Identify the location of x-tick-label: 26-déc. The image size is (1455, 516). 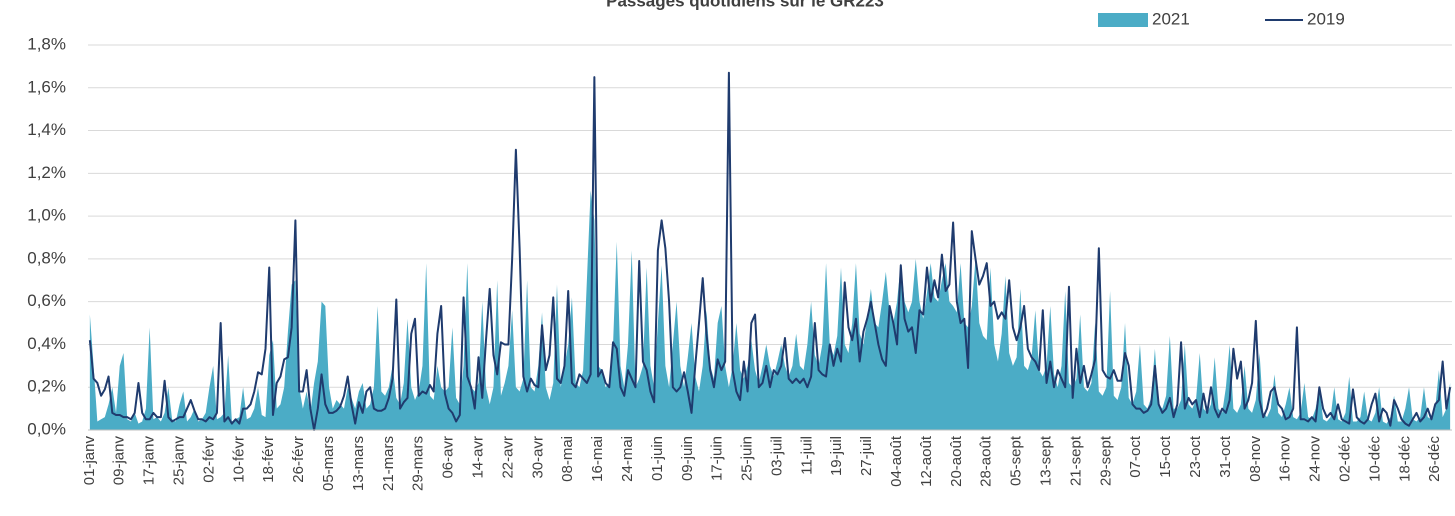
(1434, 459).